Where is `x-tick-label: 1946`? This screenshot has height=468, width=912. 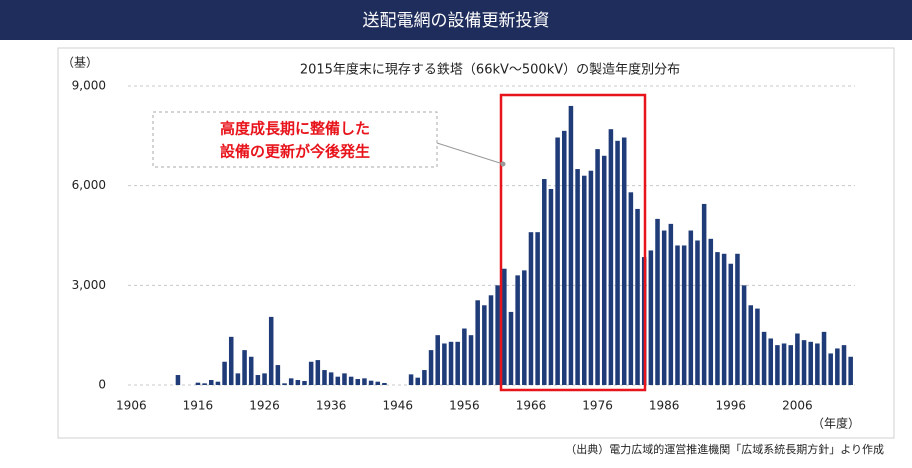
x-tick-label: 1946 is located at coordinates (397, 406).